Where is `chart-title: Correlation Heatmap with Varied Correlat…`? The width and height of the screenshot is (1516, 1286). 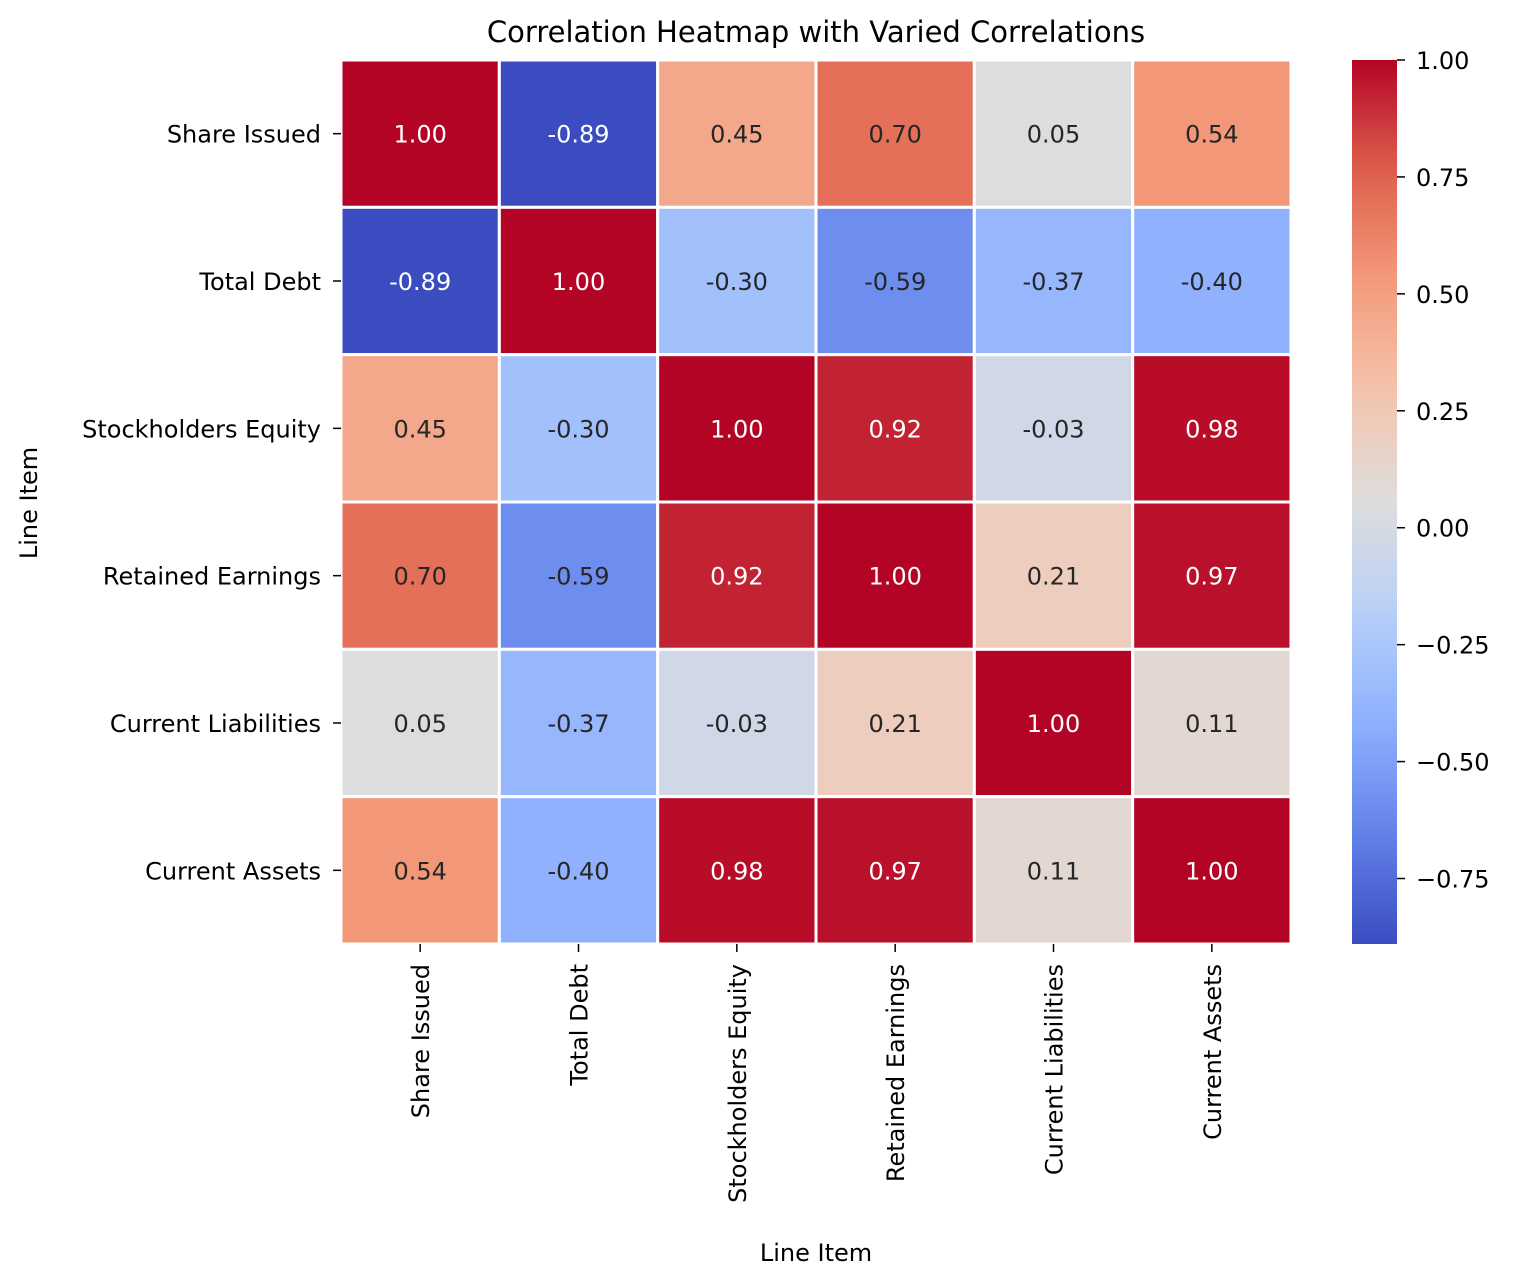
chart-title: Correlation Heatmap with Varied Correlat… is located at coordinates (816, 32).